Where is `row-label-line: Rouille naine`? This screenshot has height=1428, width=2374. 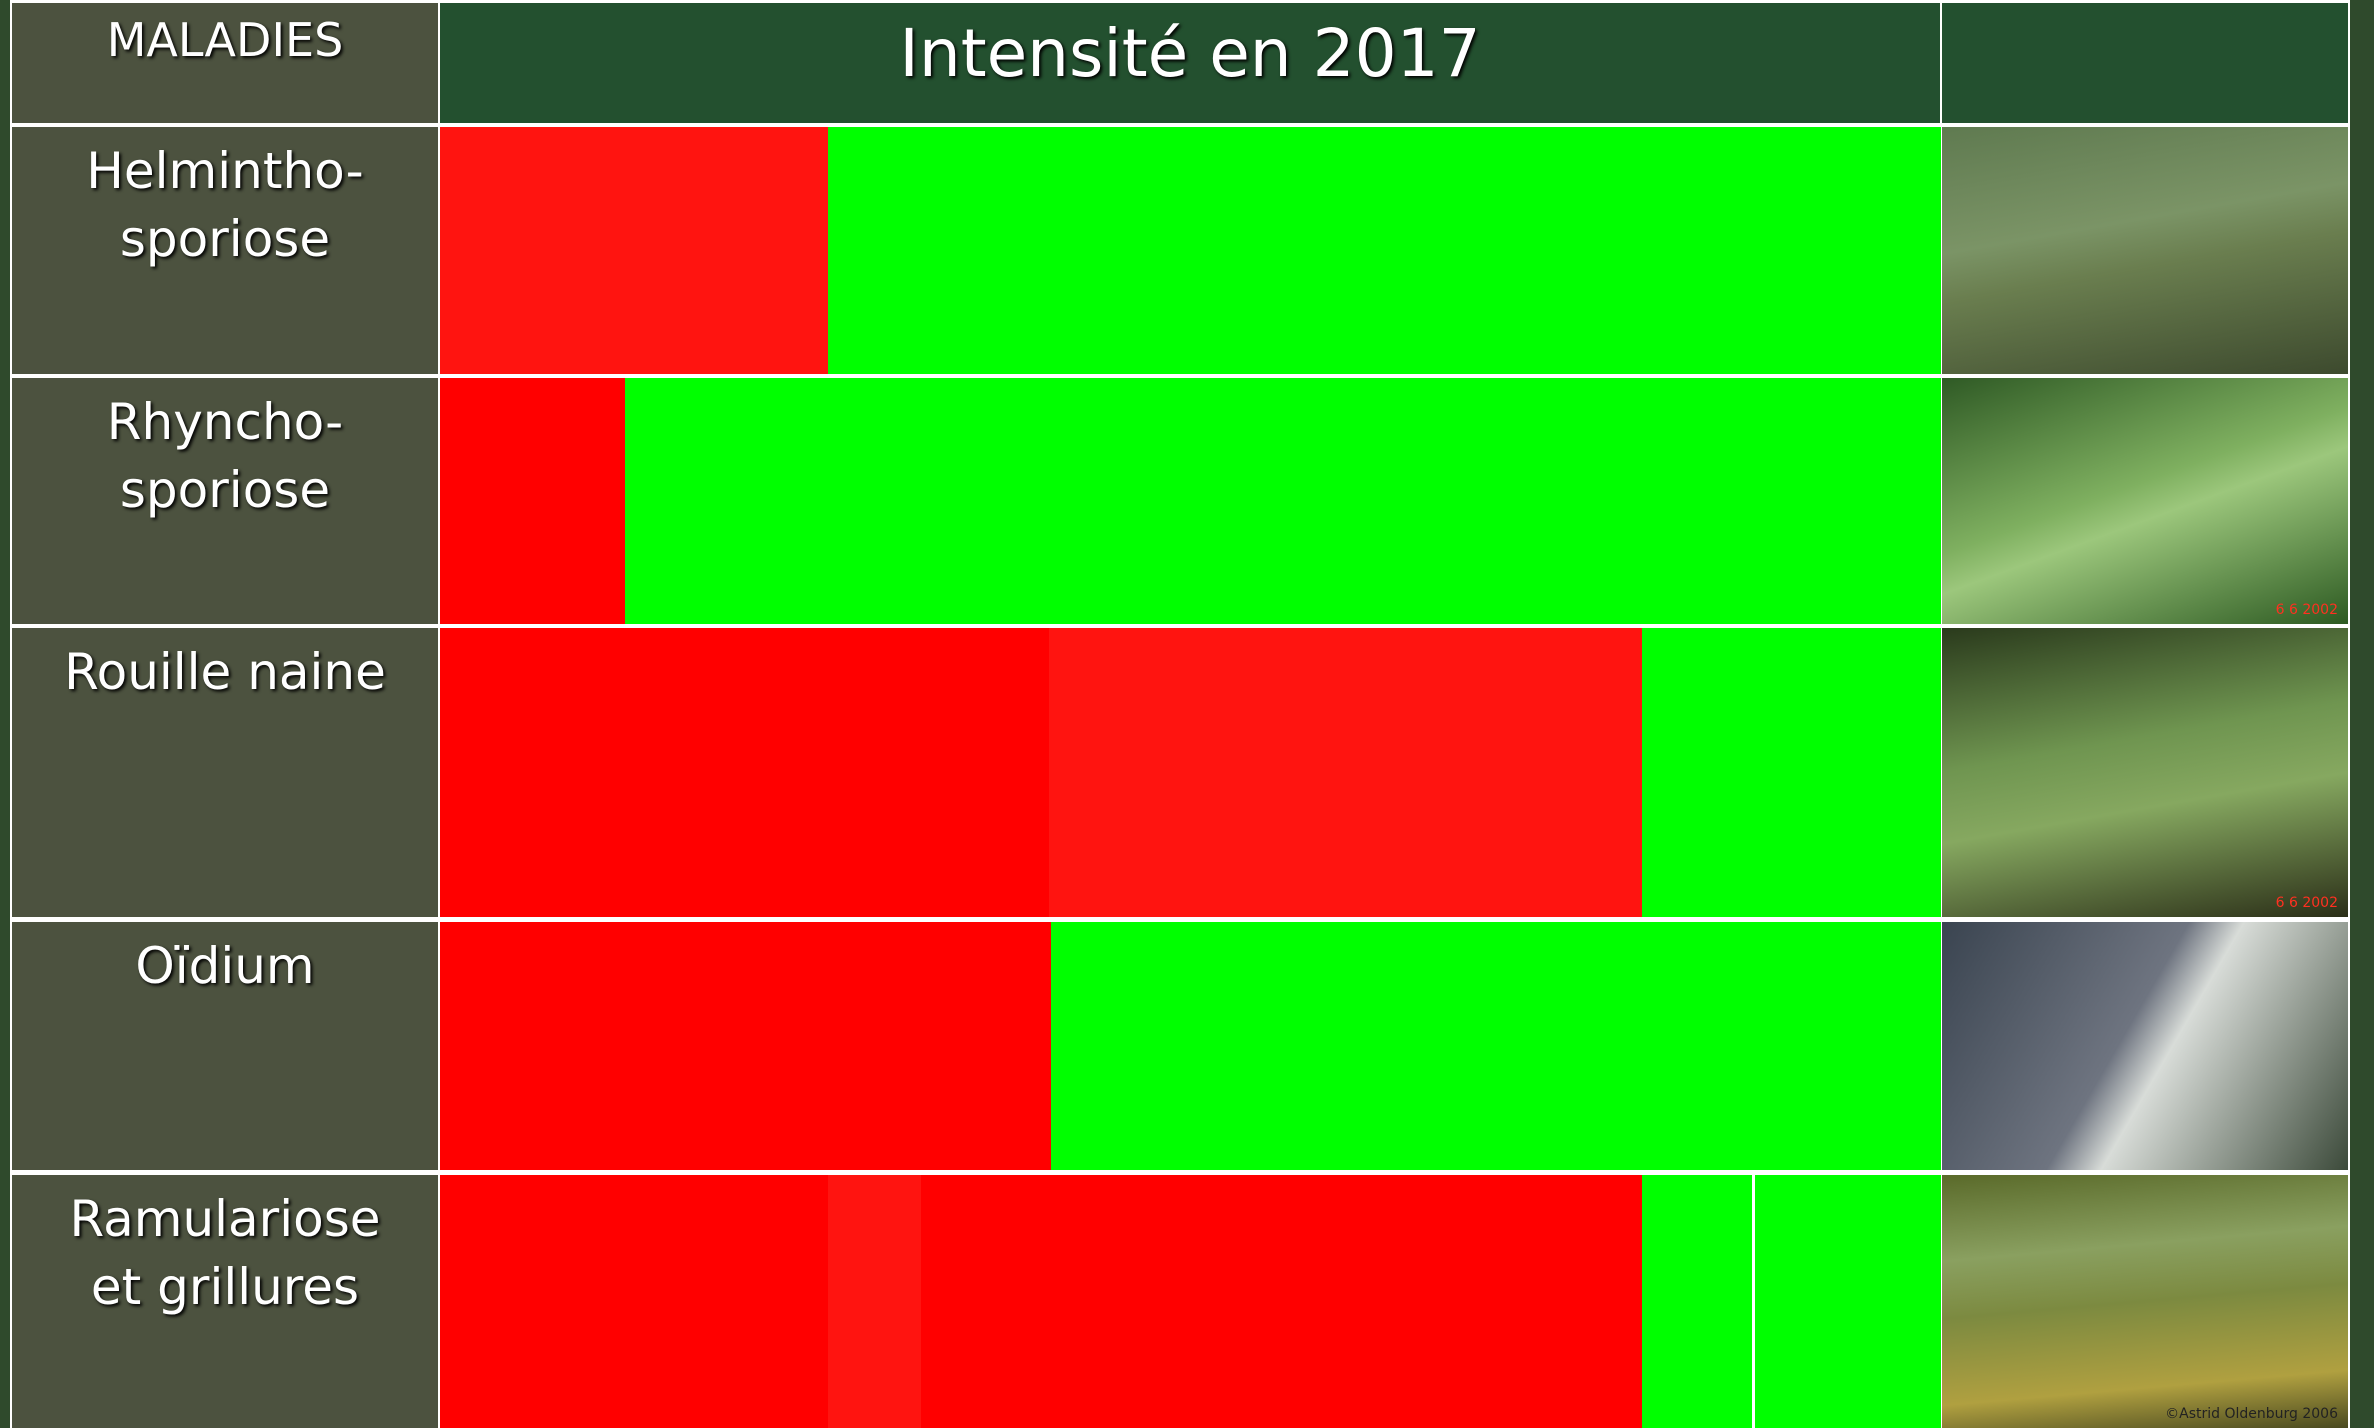
row-label-line: Rouille naine is located at coordinates (225, 672).